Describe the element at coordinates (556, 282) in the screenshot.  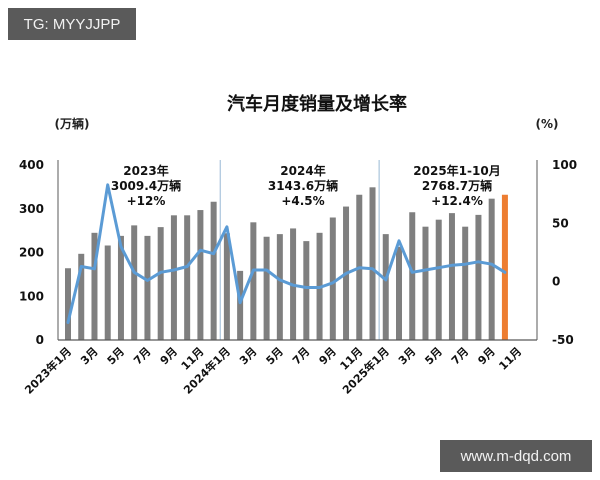
I see `right-tick-label: 0` at that location.